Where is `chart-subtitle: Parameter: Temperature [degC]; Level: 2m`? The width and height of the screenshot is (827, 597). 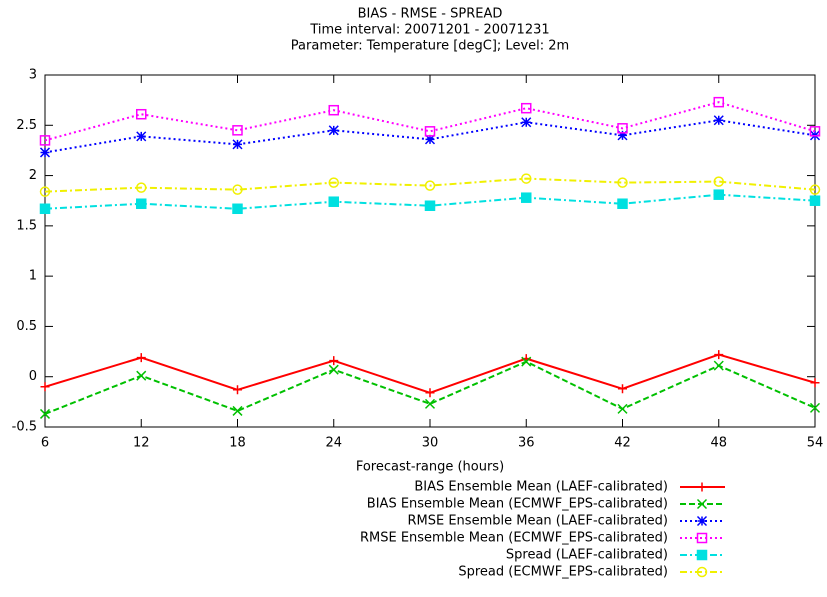 chart-subtitle: Parameter: Temperature [degC]; Level: 2m is located at coordinates (430, 46).